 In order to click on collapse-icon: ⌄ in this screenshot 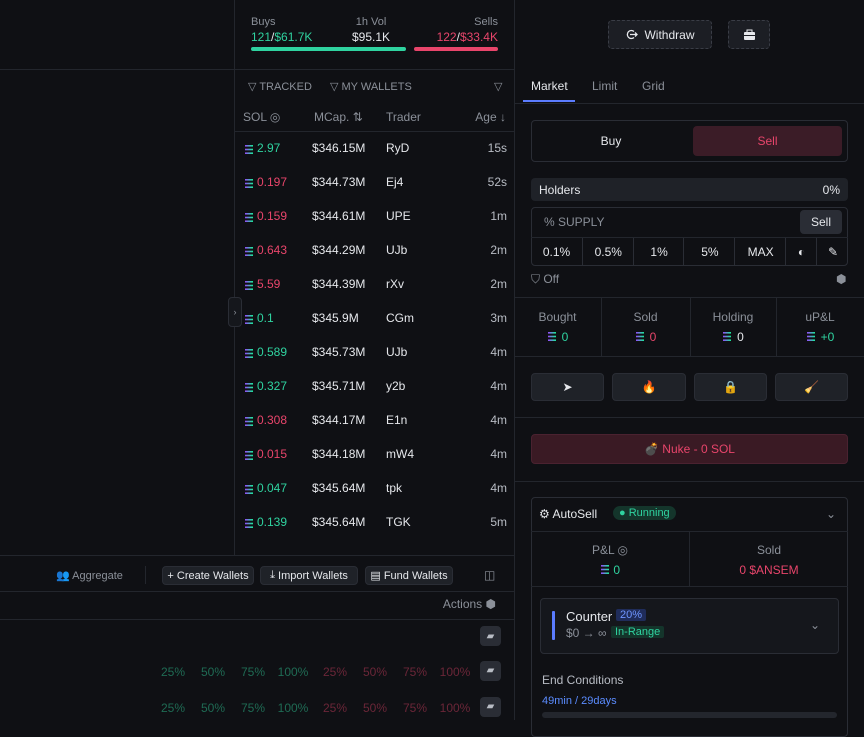, I will do `click(831, 514)`.